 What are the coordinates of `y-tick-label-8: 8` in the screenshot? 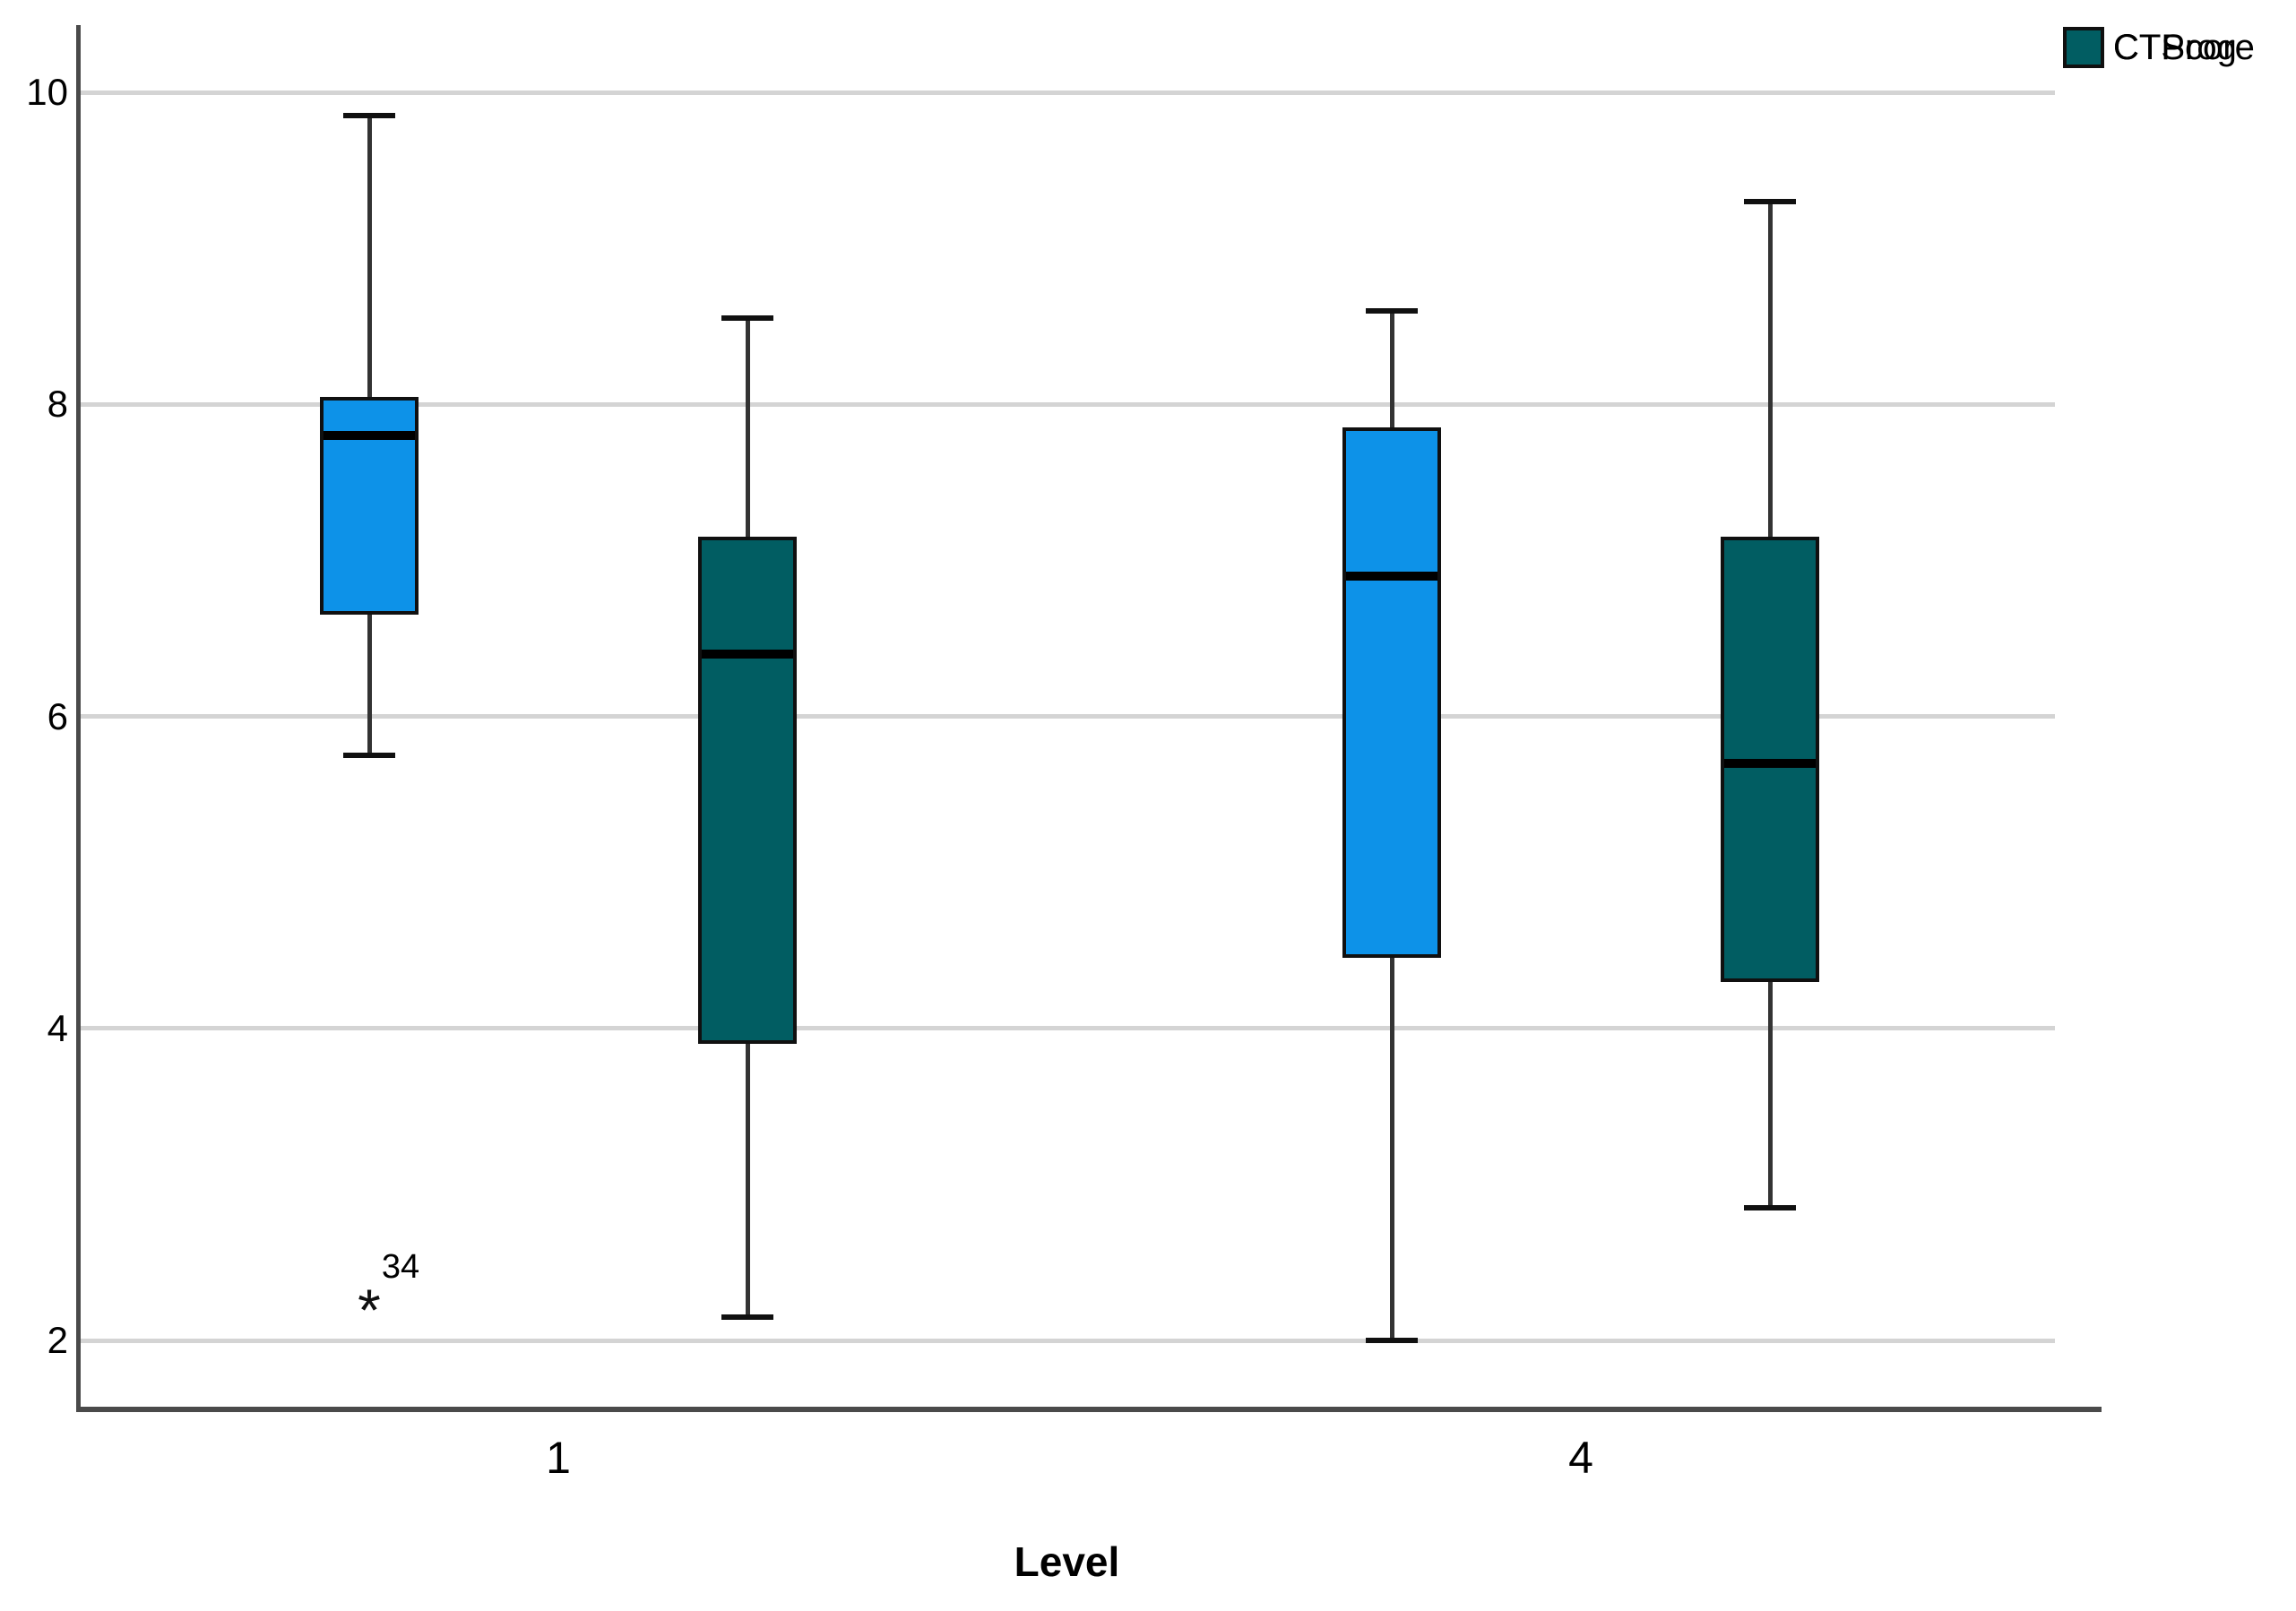 It's located at (58, 405).